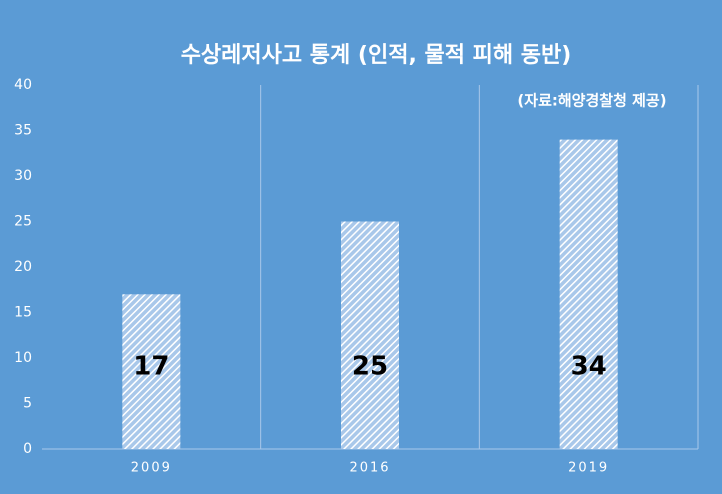 Image resolution: width=722 pixels, height=494 pixels. I want to click on y-tick-label: 20, so click(23, 267).